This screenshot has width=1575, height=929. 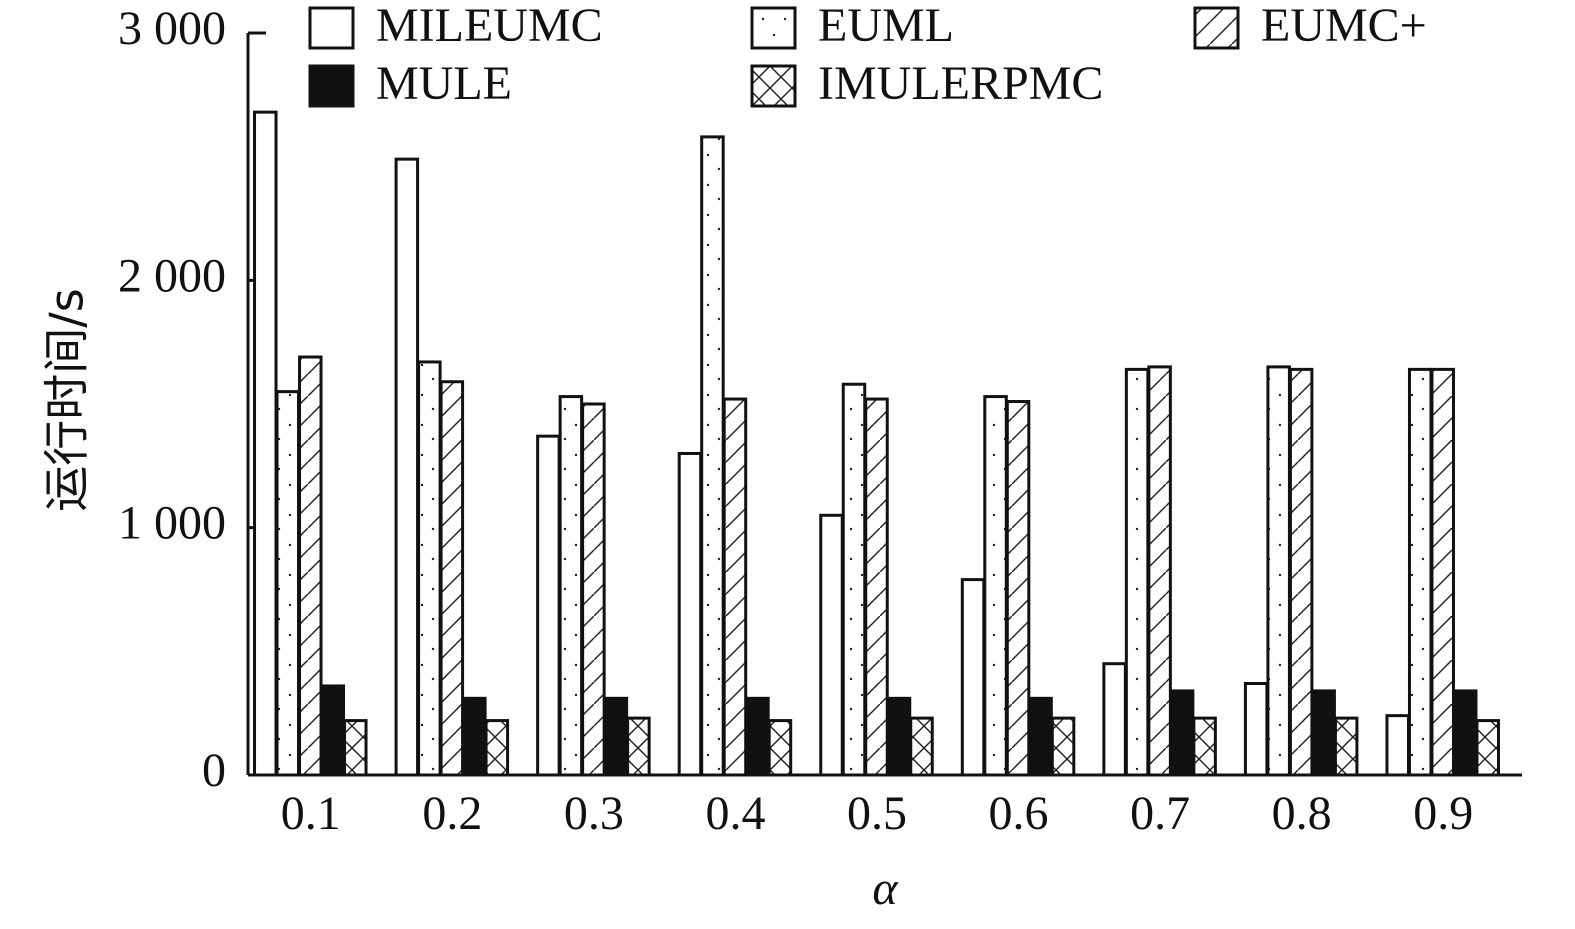 What do you see at coordinates (735, 813) in the screenshot?
I see `x-tick-label: 0.4` at bounding box center [735, 813].